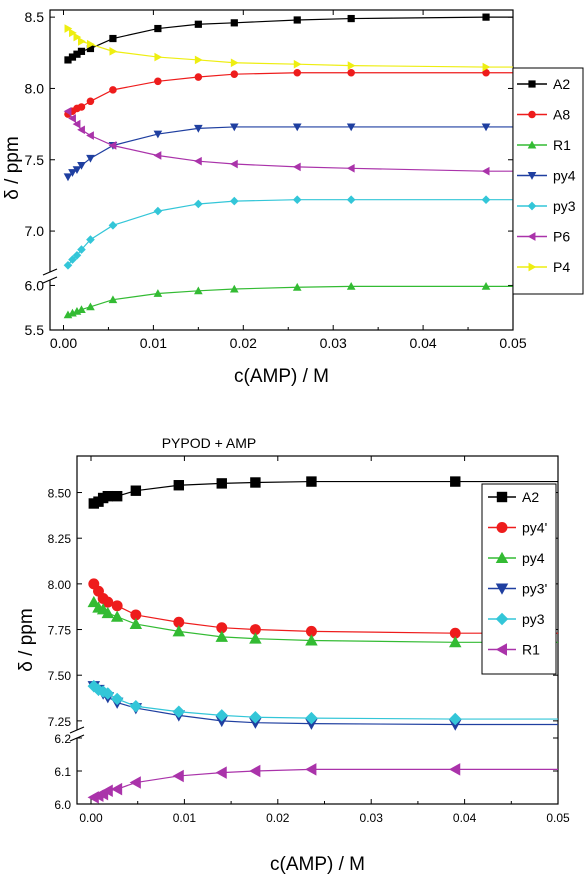 The image size is (586, 876). I want to click on legend-label: A2, so click(561, 84).